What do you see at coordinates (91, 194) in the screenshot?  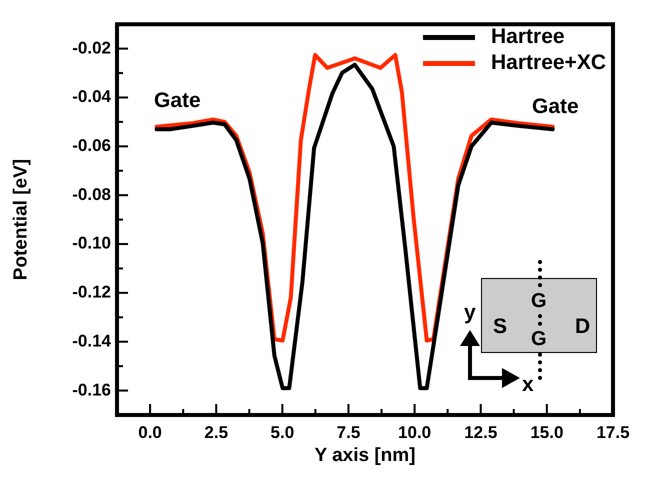 I see `y-tick-label: -0.08` at bounding box center [91, 194].